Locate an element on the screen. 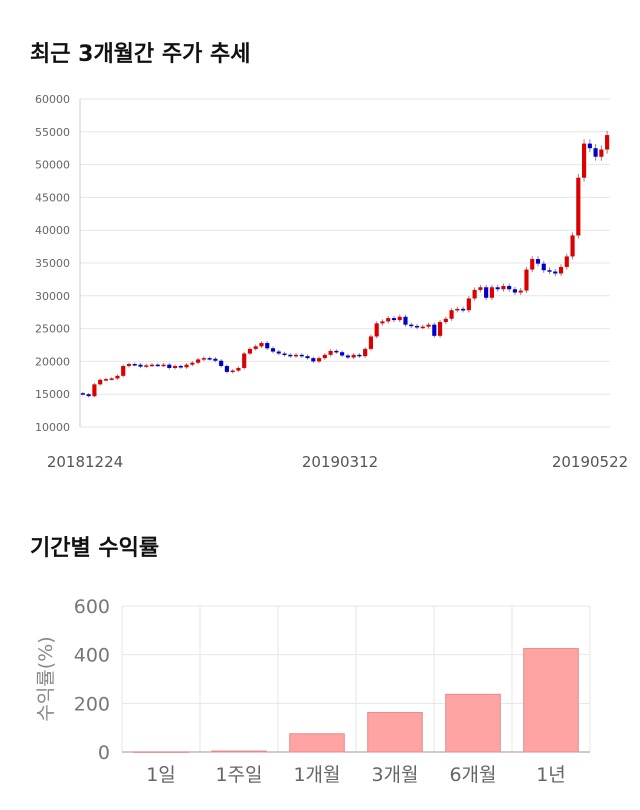 This screenshot has width=640, height=810. x-tick-label: 1개월 is located at coordinates (316, 775).